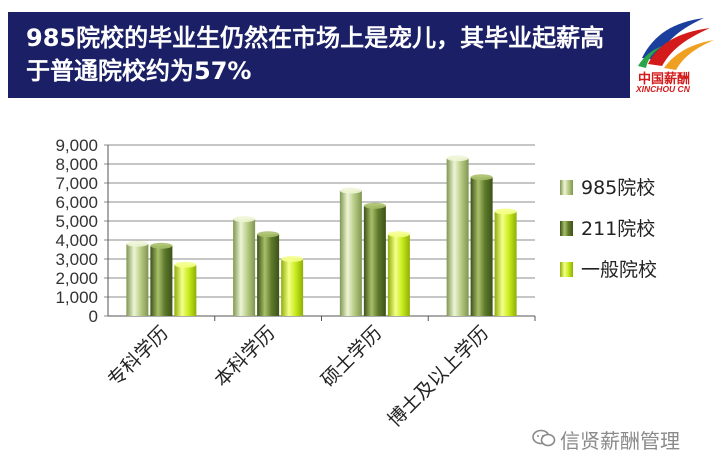 This screenshot has height=473, width=724. Describe the element at coordinates (676, 44) in the screenshot. I see `swoosh-logo-icon` at that location.